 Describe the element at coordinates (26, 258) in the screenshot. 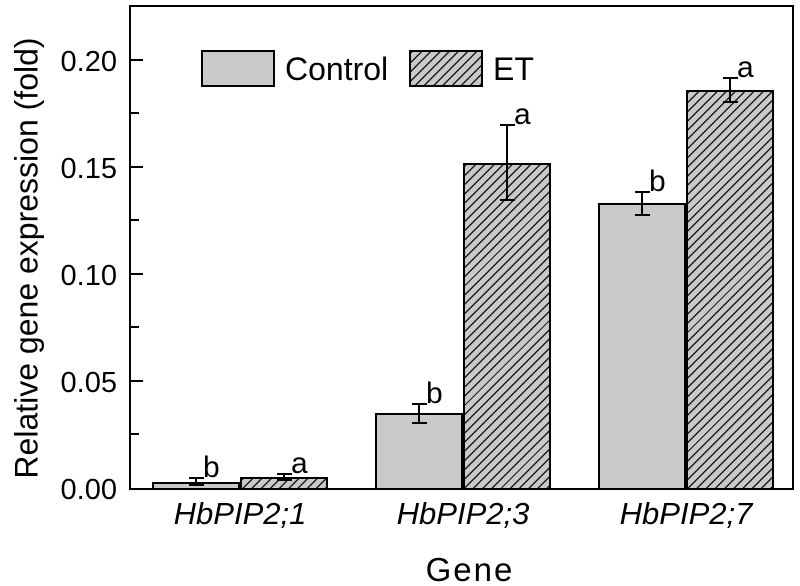

I see `y-axis-title: Relative gene expression (fold)` at that location.